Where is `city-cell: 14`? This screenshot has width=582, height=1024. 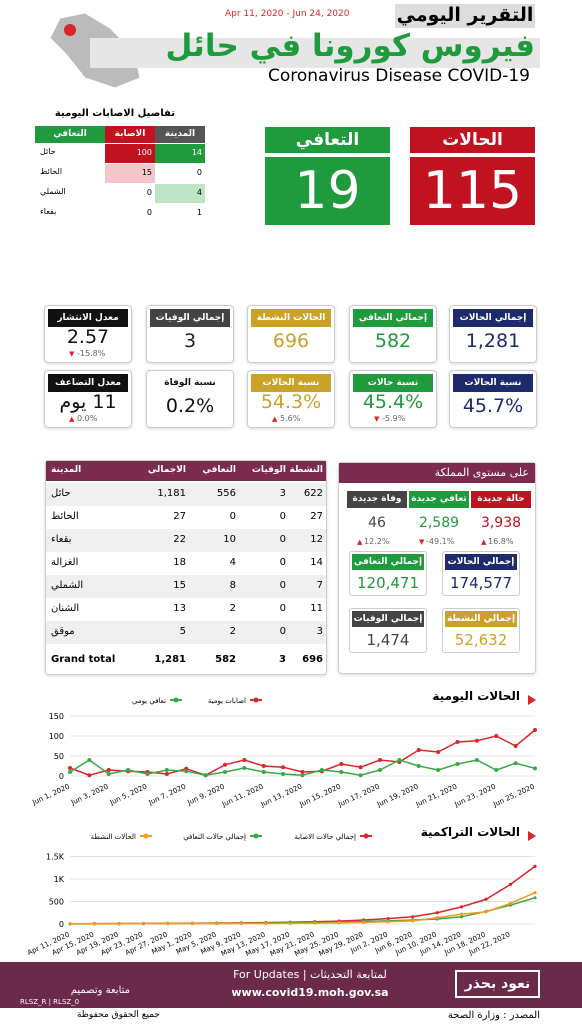
city-cell: 14 is located at coordinates (316, 562).